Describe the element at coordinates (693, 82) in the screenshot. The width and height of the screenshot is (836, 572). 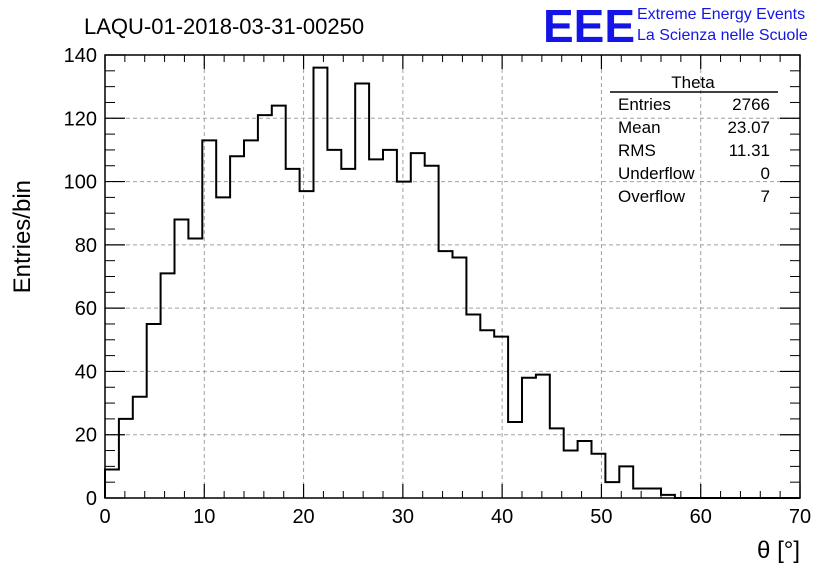
I see `stats-title: Theta` at that location.